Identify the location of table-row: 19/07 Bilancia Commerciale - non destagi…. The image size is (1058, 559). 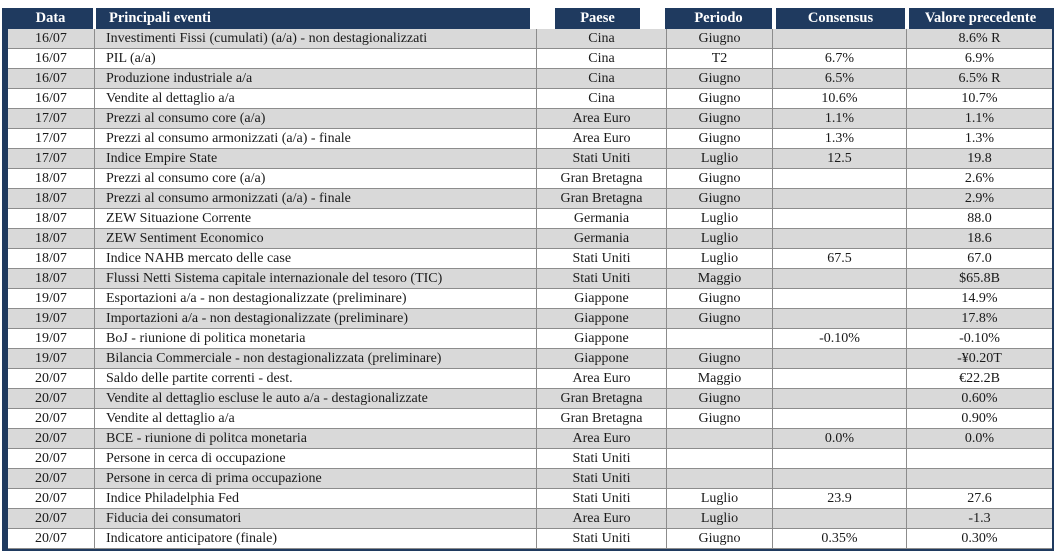
(530, 359).